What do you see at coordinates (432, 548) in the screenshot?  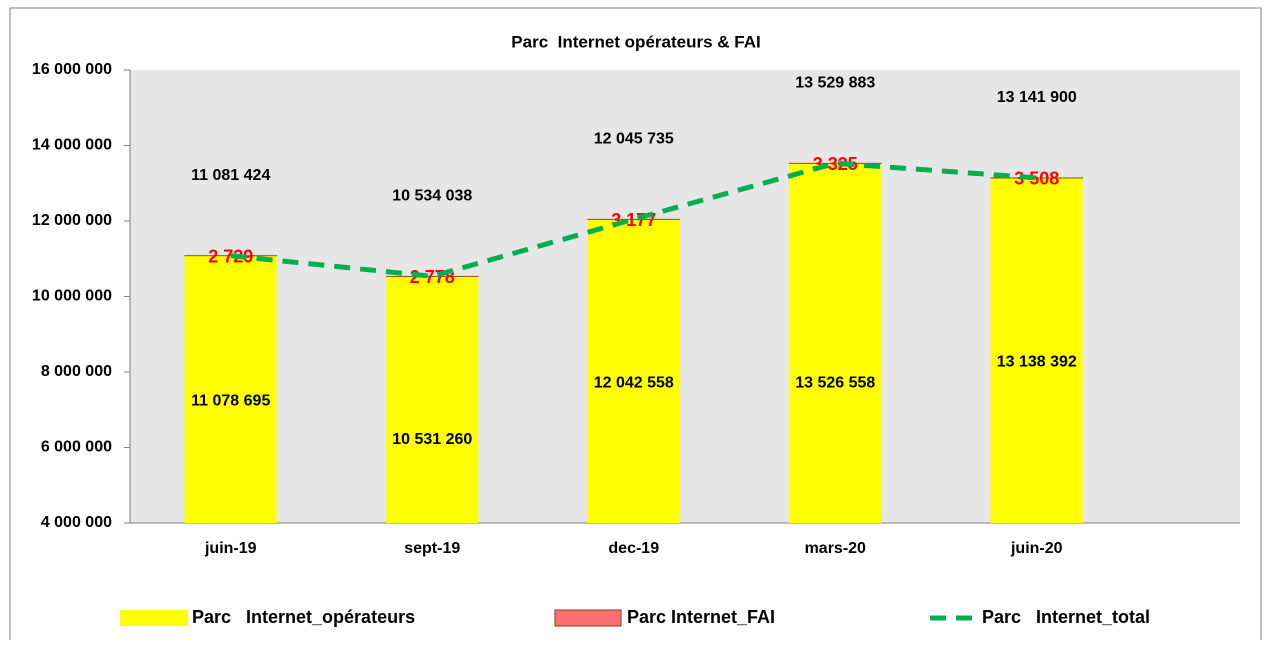 I see `x-tick-label: sept-19` at bounding box center [432, 548].